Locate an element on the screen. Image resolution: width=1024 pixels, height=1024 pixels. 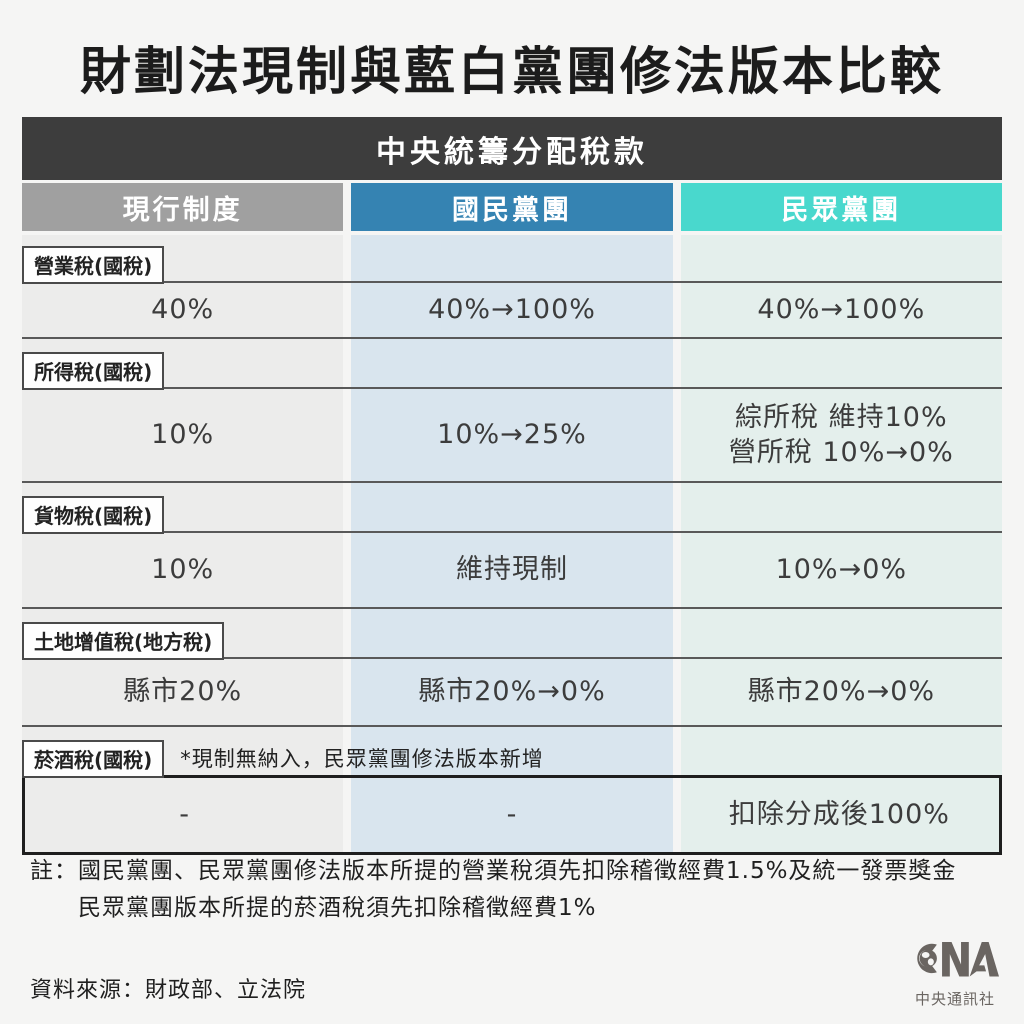
cna-logo-icon is located at coordinates (958, 959).